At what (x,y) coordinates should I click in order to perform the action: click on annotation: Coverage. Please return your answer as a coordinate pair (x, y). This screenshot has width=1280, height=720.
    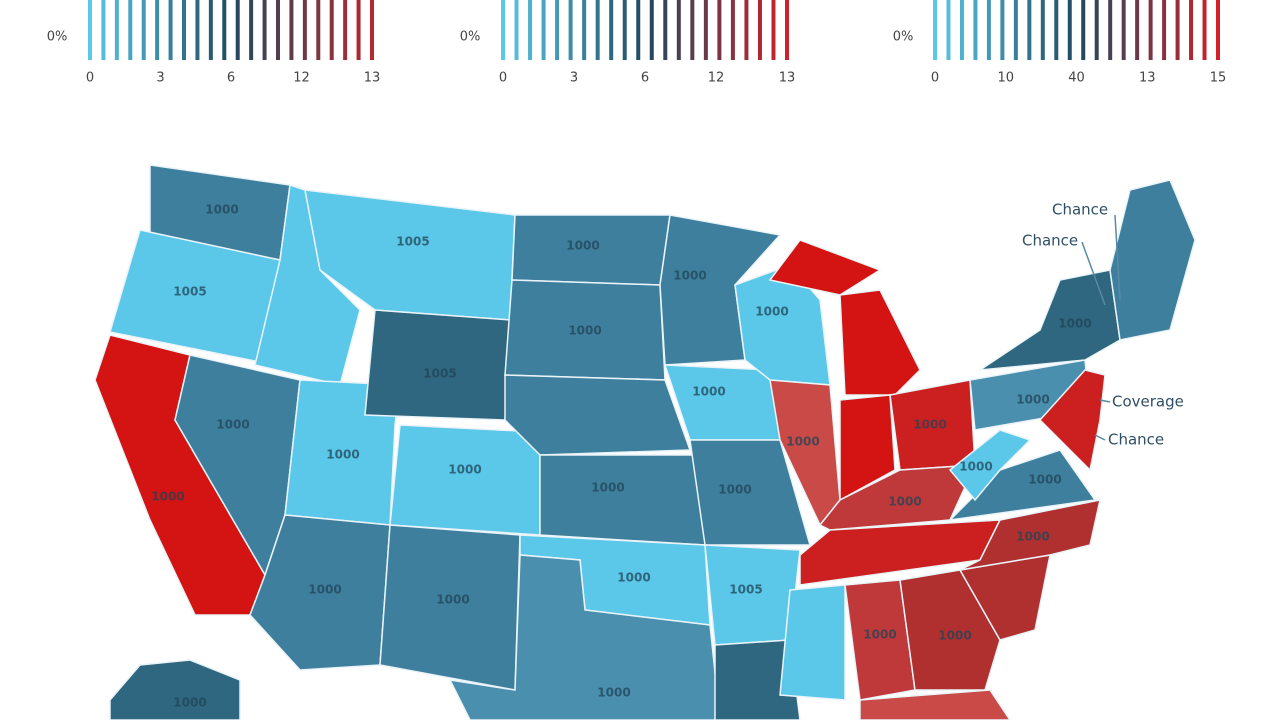
    Looking at the image, I should click on (1148, 402).